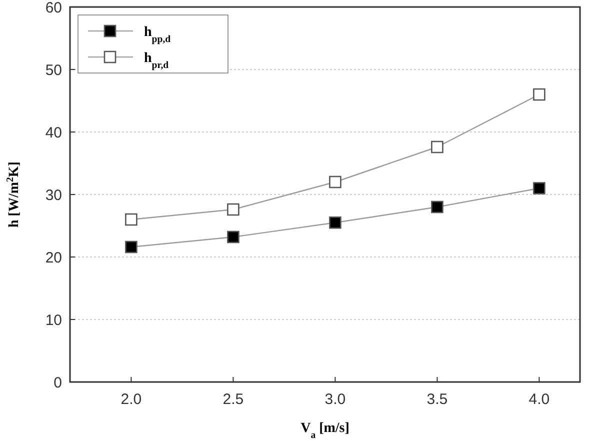  What do you see at coordinates (325, 430) in the screenshot?
I see `x-axis-title: V$_{a}$ [m/s]` at bounding box center [325, 430].